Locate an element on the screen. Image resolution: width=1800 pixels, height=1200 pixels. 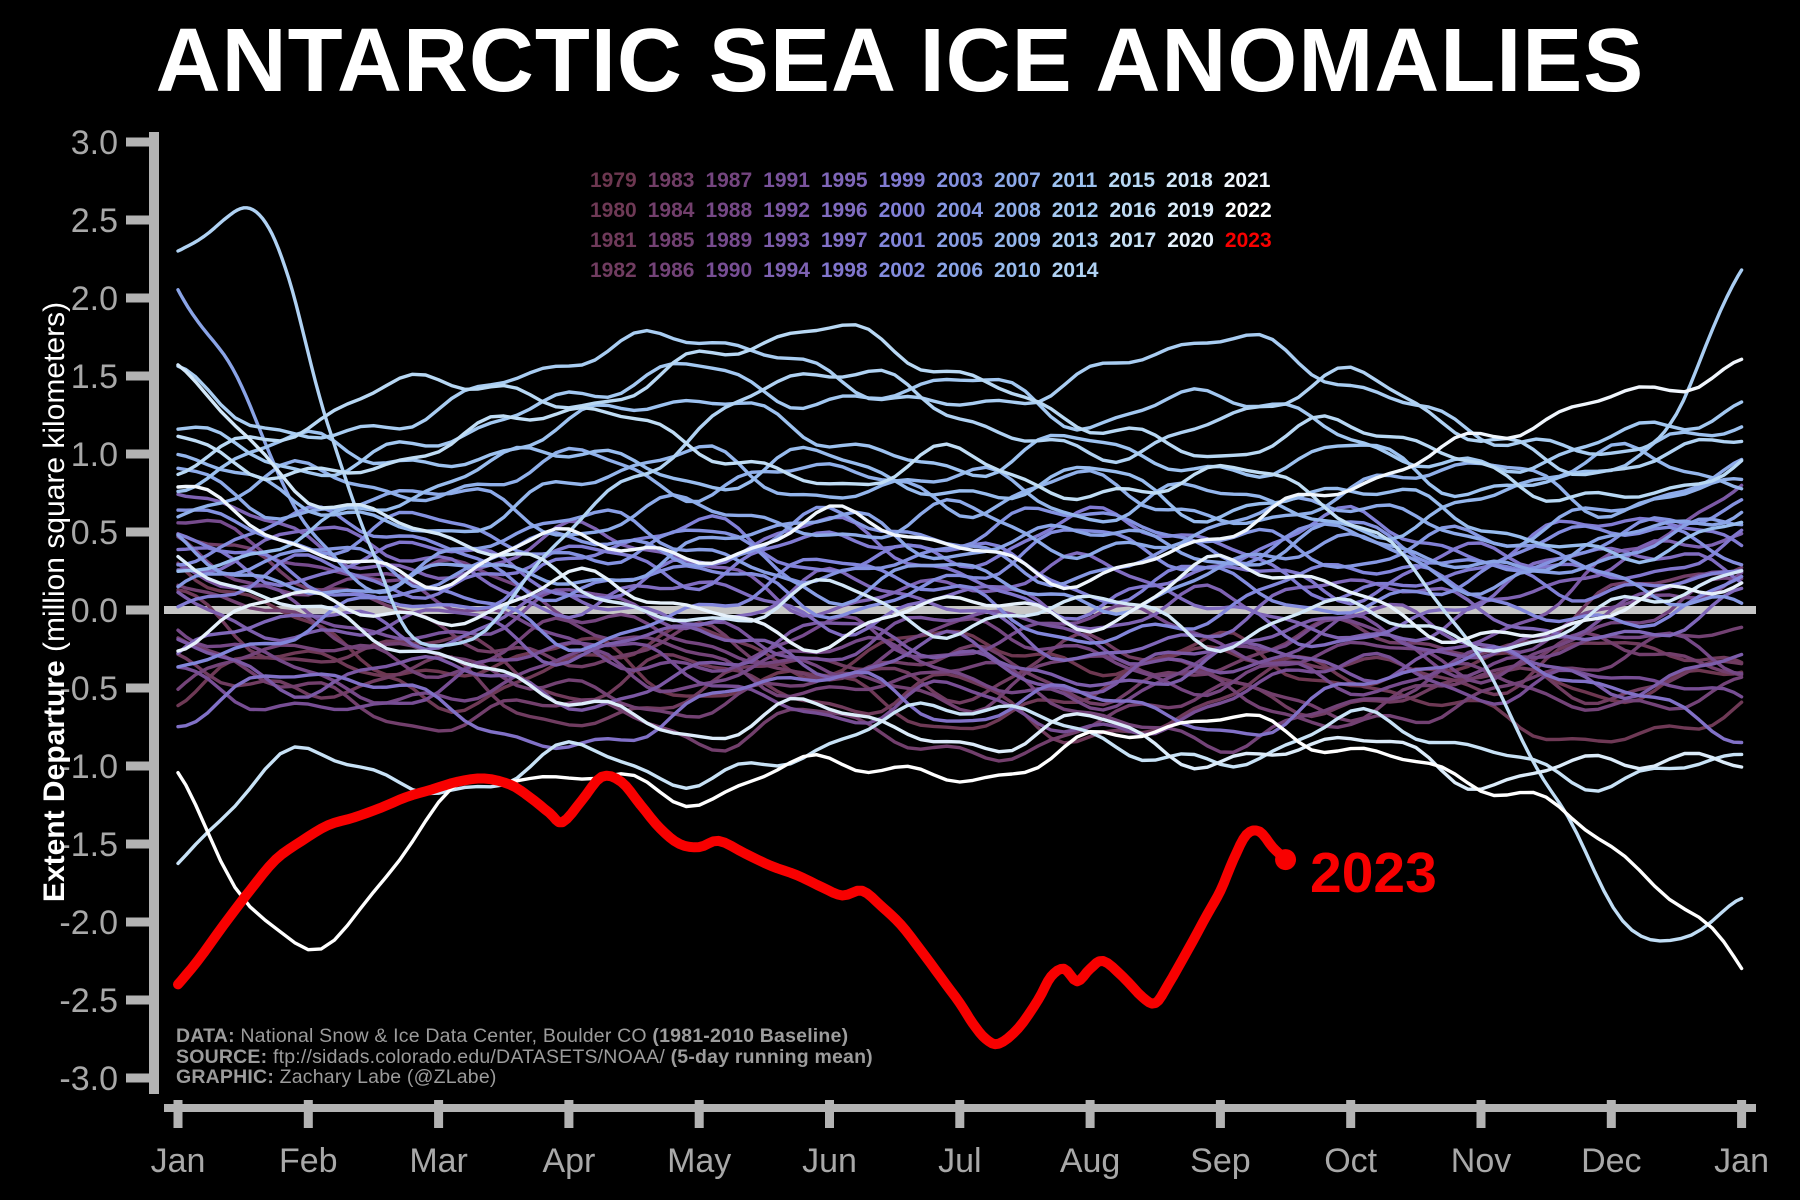
legend-year-1997: 1997 is located at coordinates (844, 240).